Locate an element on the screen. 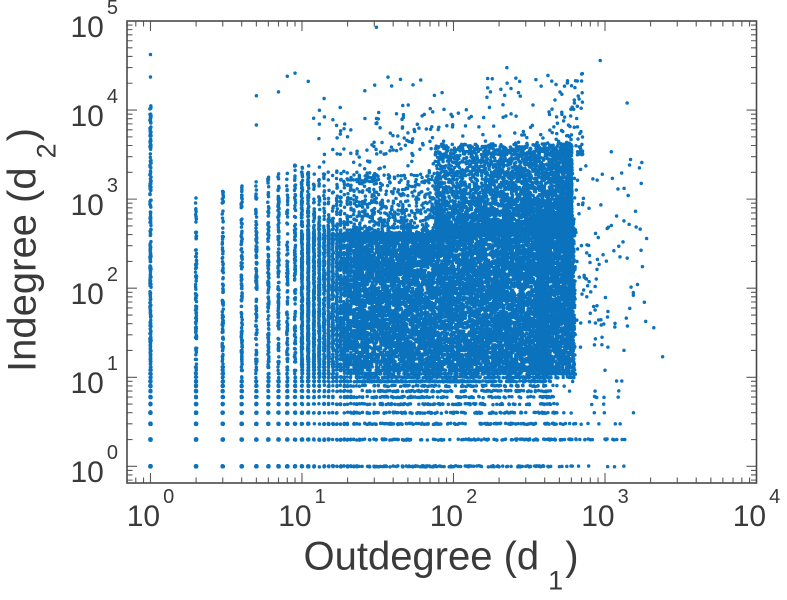 The image size is (787, 600). x-axis-label-subscript: 1 is located at coordinates (556, 580).